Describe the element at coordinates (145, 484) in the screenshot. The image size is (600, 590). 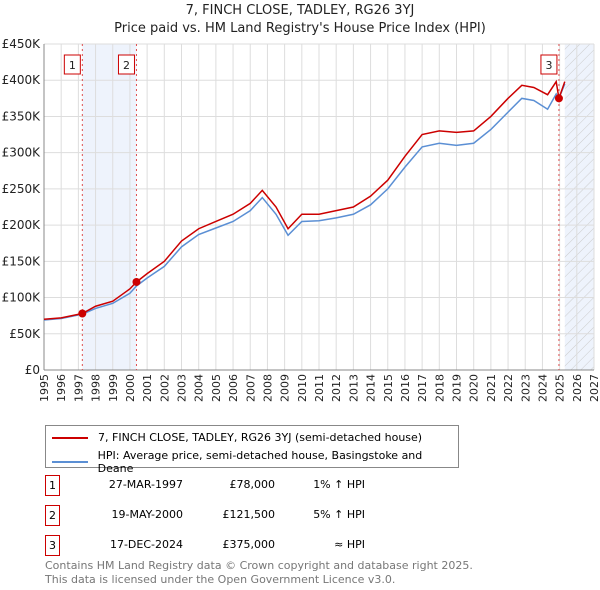
I see `sale-date: 27-MAR-1997` at that location.